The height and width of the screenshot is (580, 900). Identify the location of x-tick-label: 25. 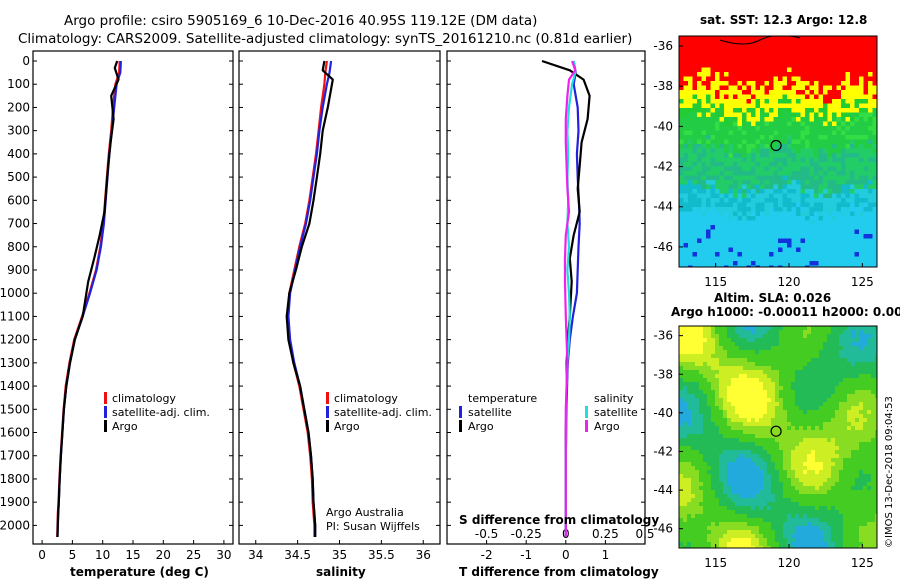
(193, 555).